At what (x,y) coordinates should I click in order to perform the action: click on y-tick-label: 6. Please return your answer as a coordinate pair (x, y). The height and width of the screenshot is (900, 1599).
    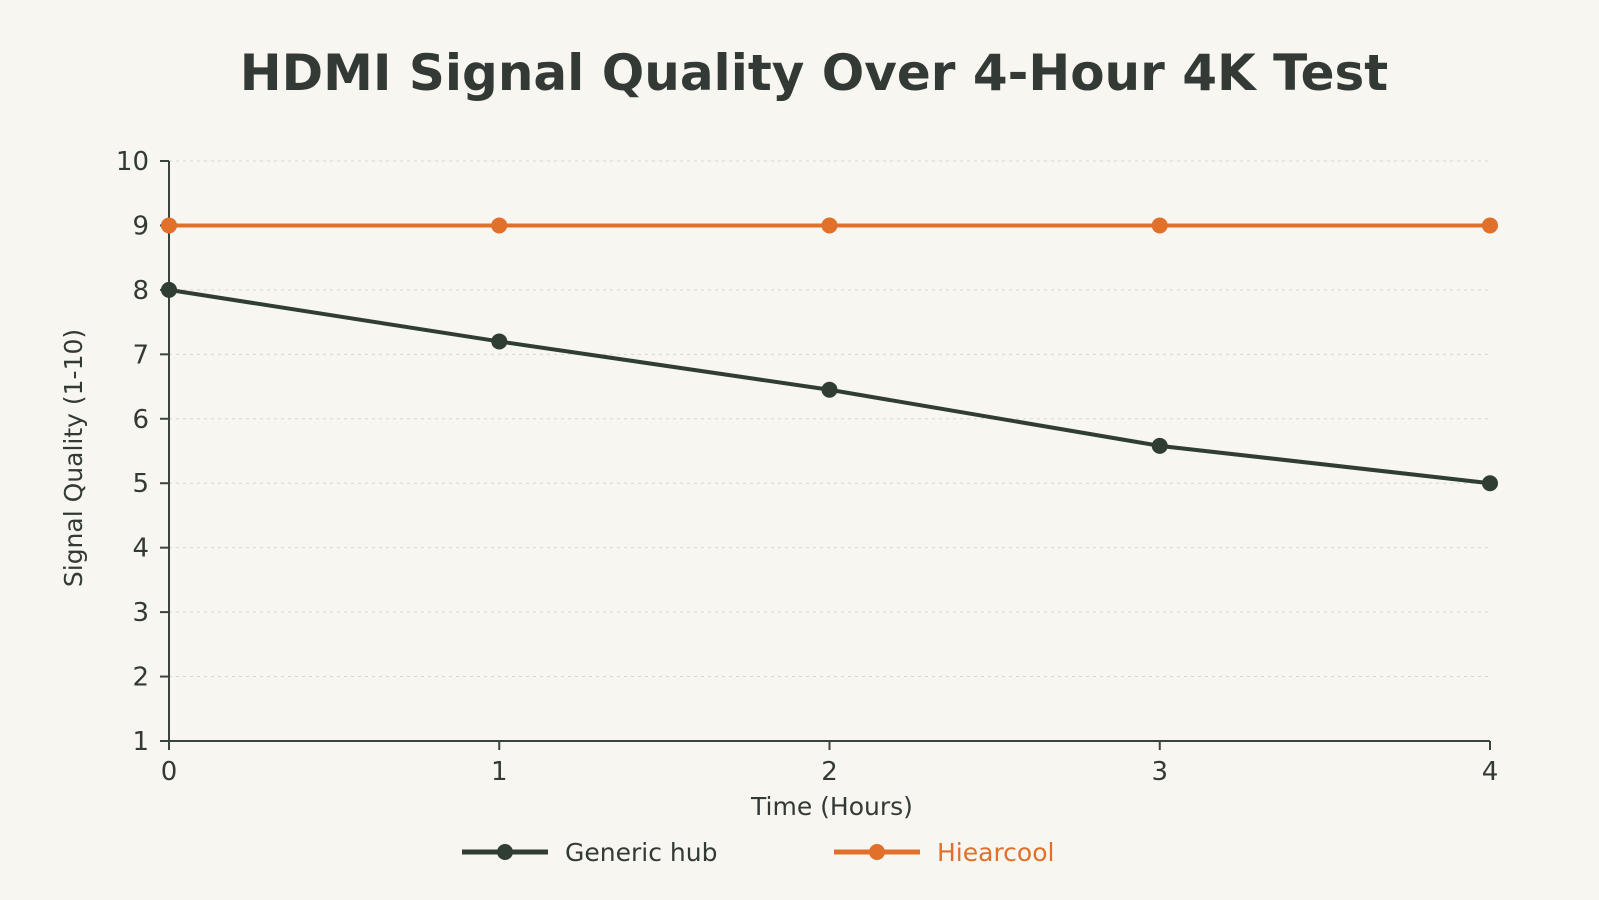
    Looking at the image, I should click on (140, 420).